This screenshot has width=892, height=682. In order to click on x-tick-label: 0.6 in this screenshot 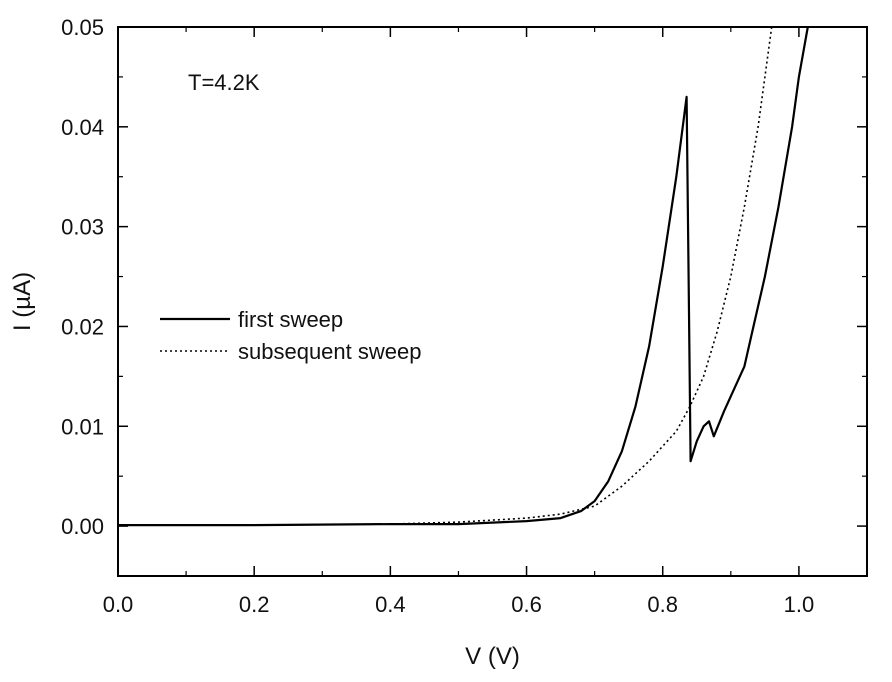, I will do `click(526, 604)`.